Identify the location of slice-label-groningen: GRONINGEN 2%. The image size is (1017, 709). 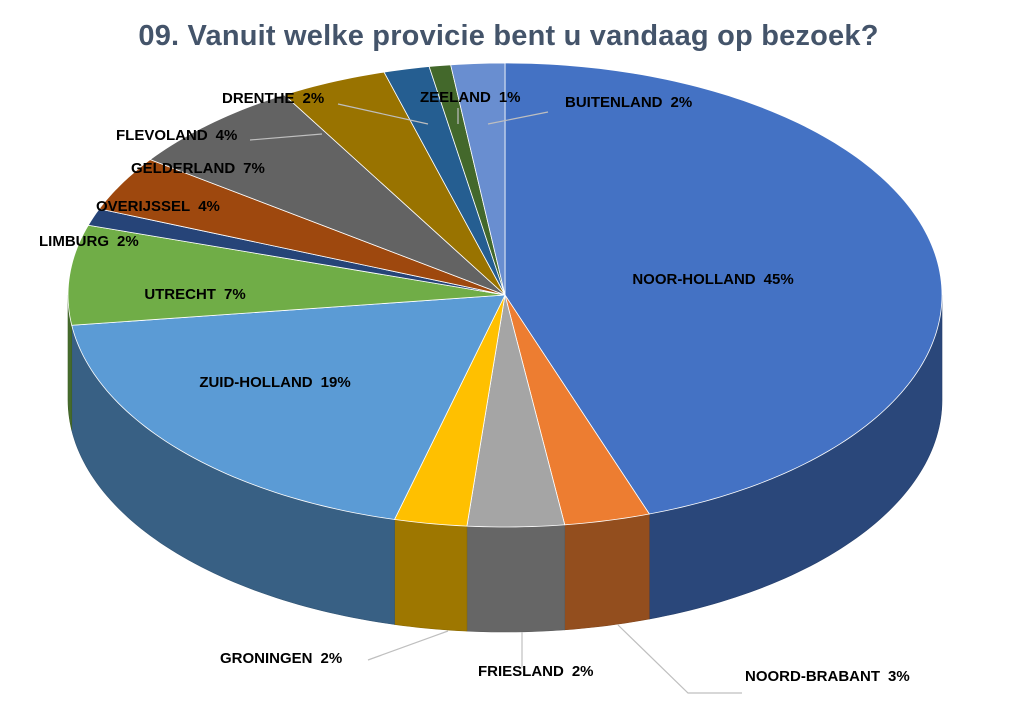
(281, 658).